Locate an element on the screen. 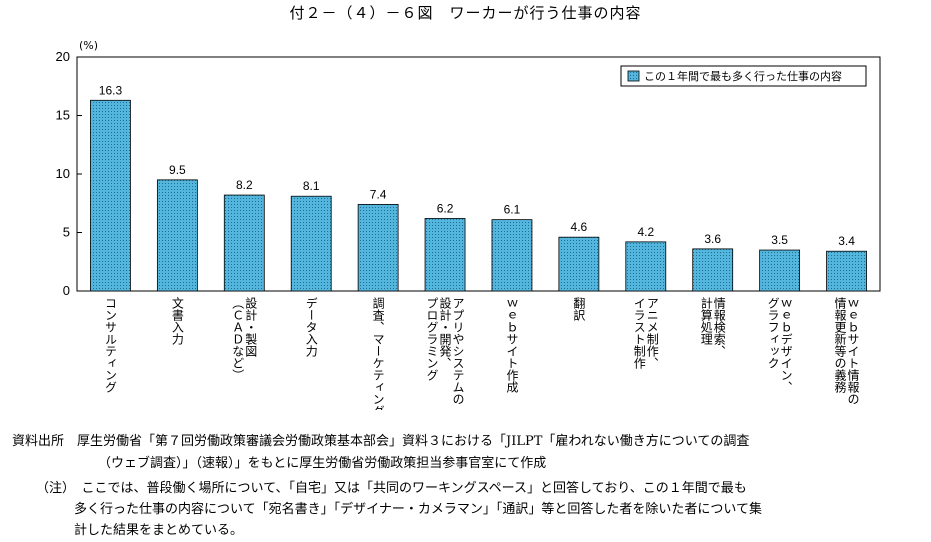 The image size is (931, 542). y-unit-label: (%) is located at coordinates (88, 45).